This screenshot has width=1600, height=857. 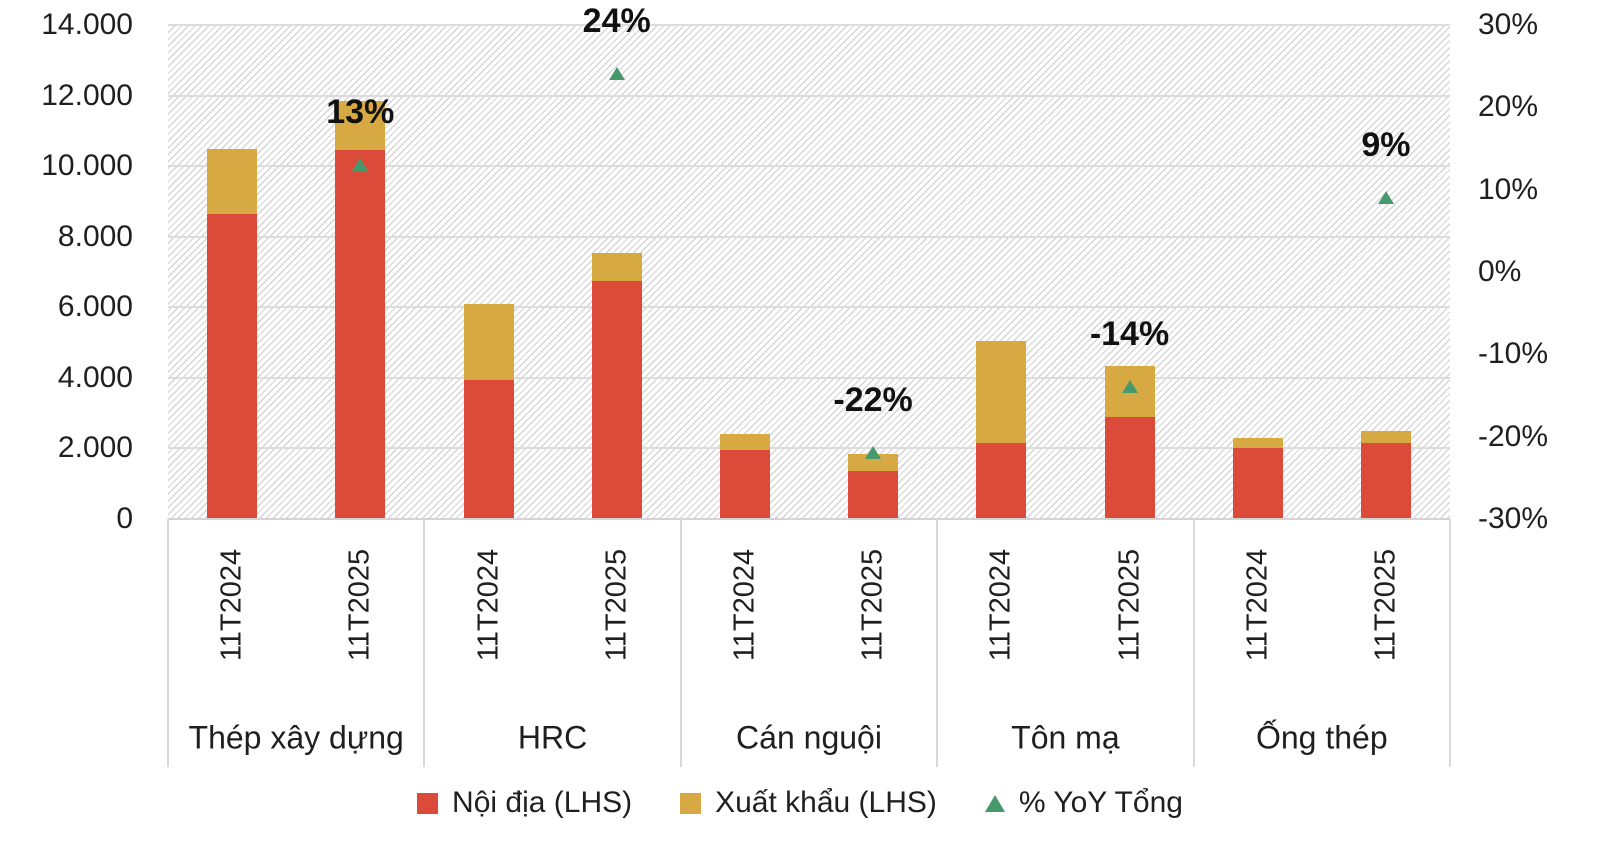 I want to click on legend-label: % YoY Tổng, so click(x=1100, y=802).